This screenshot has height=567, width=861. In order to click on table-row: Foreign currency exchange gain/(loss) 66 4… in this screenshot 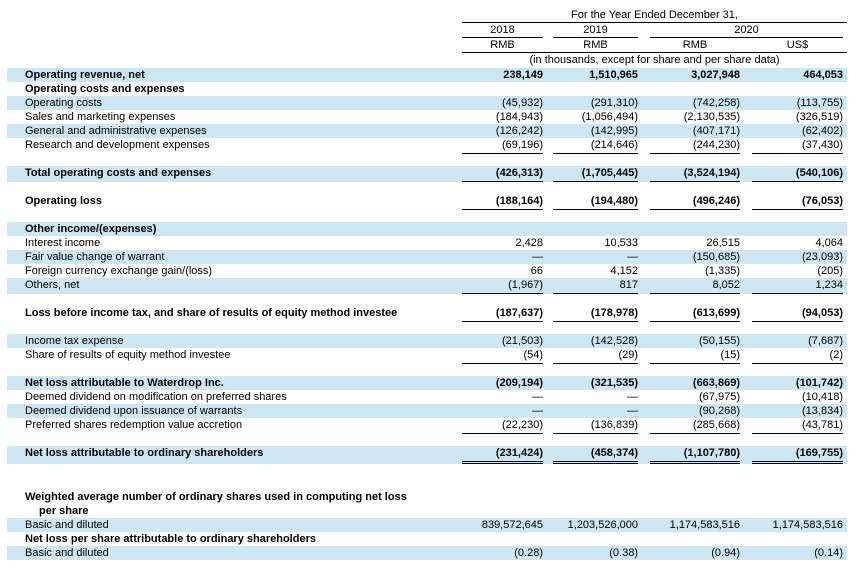, I will do `click(427, 271)`.